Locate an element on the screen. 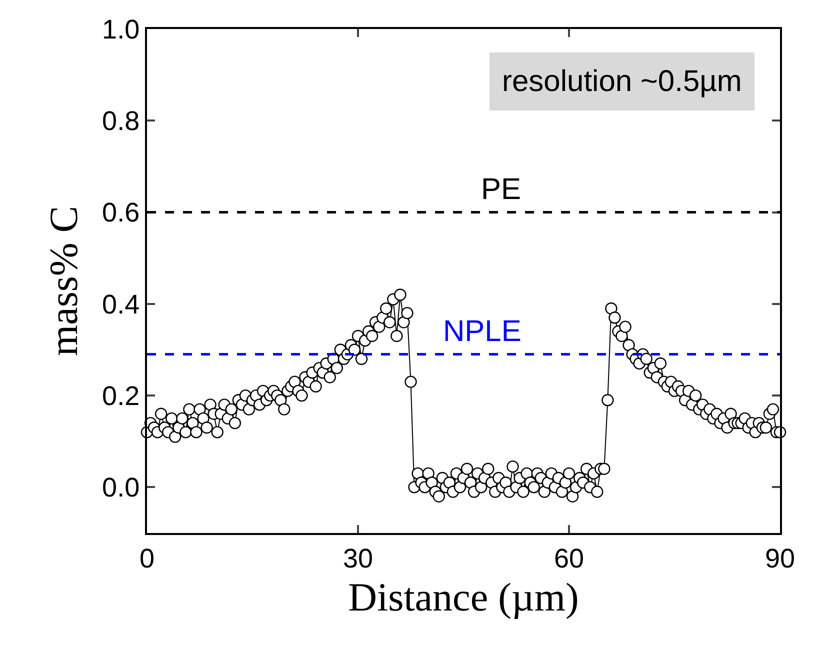 This screenshot has width=813, height=649. x-axis-title: Distance (µm) is located at coordinates (463, 597).